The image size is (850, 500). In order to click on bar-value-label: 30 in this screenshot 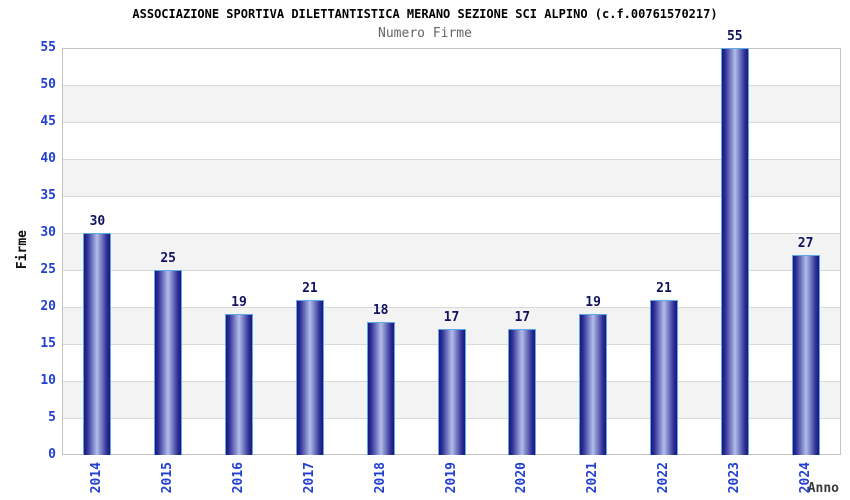, I will do `click(97, 221)`.